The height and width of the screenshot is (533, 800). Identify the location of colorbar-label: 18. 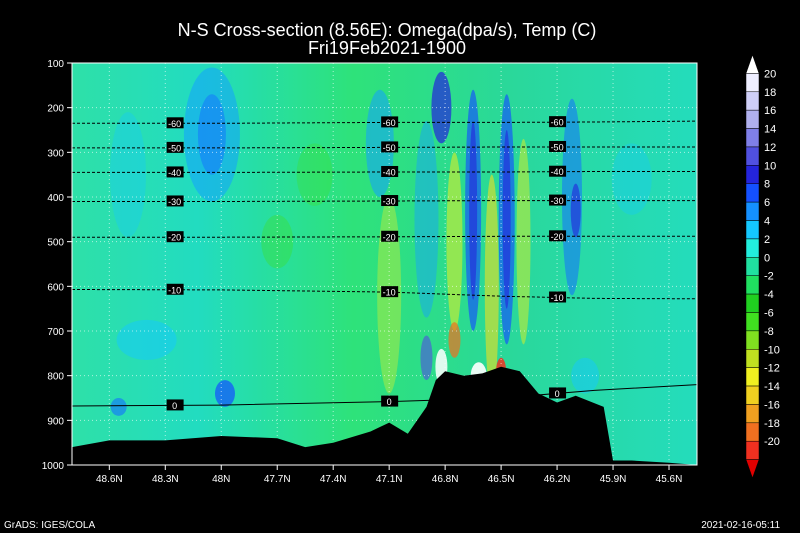
(770, 93).